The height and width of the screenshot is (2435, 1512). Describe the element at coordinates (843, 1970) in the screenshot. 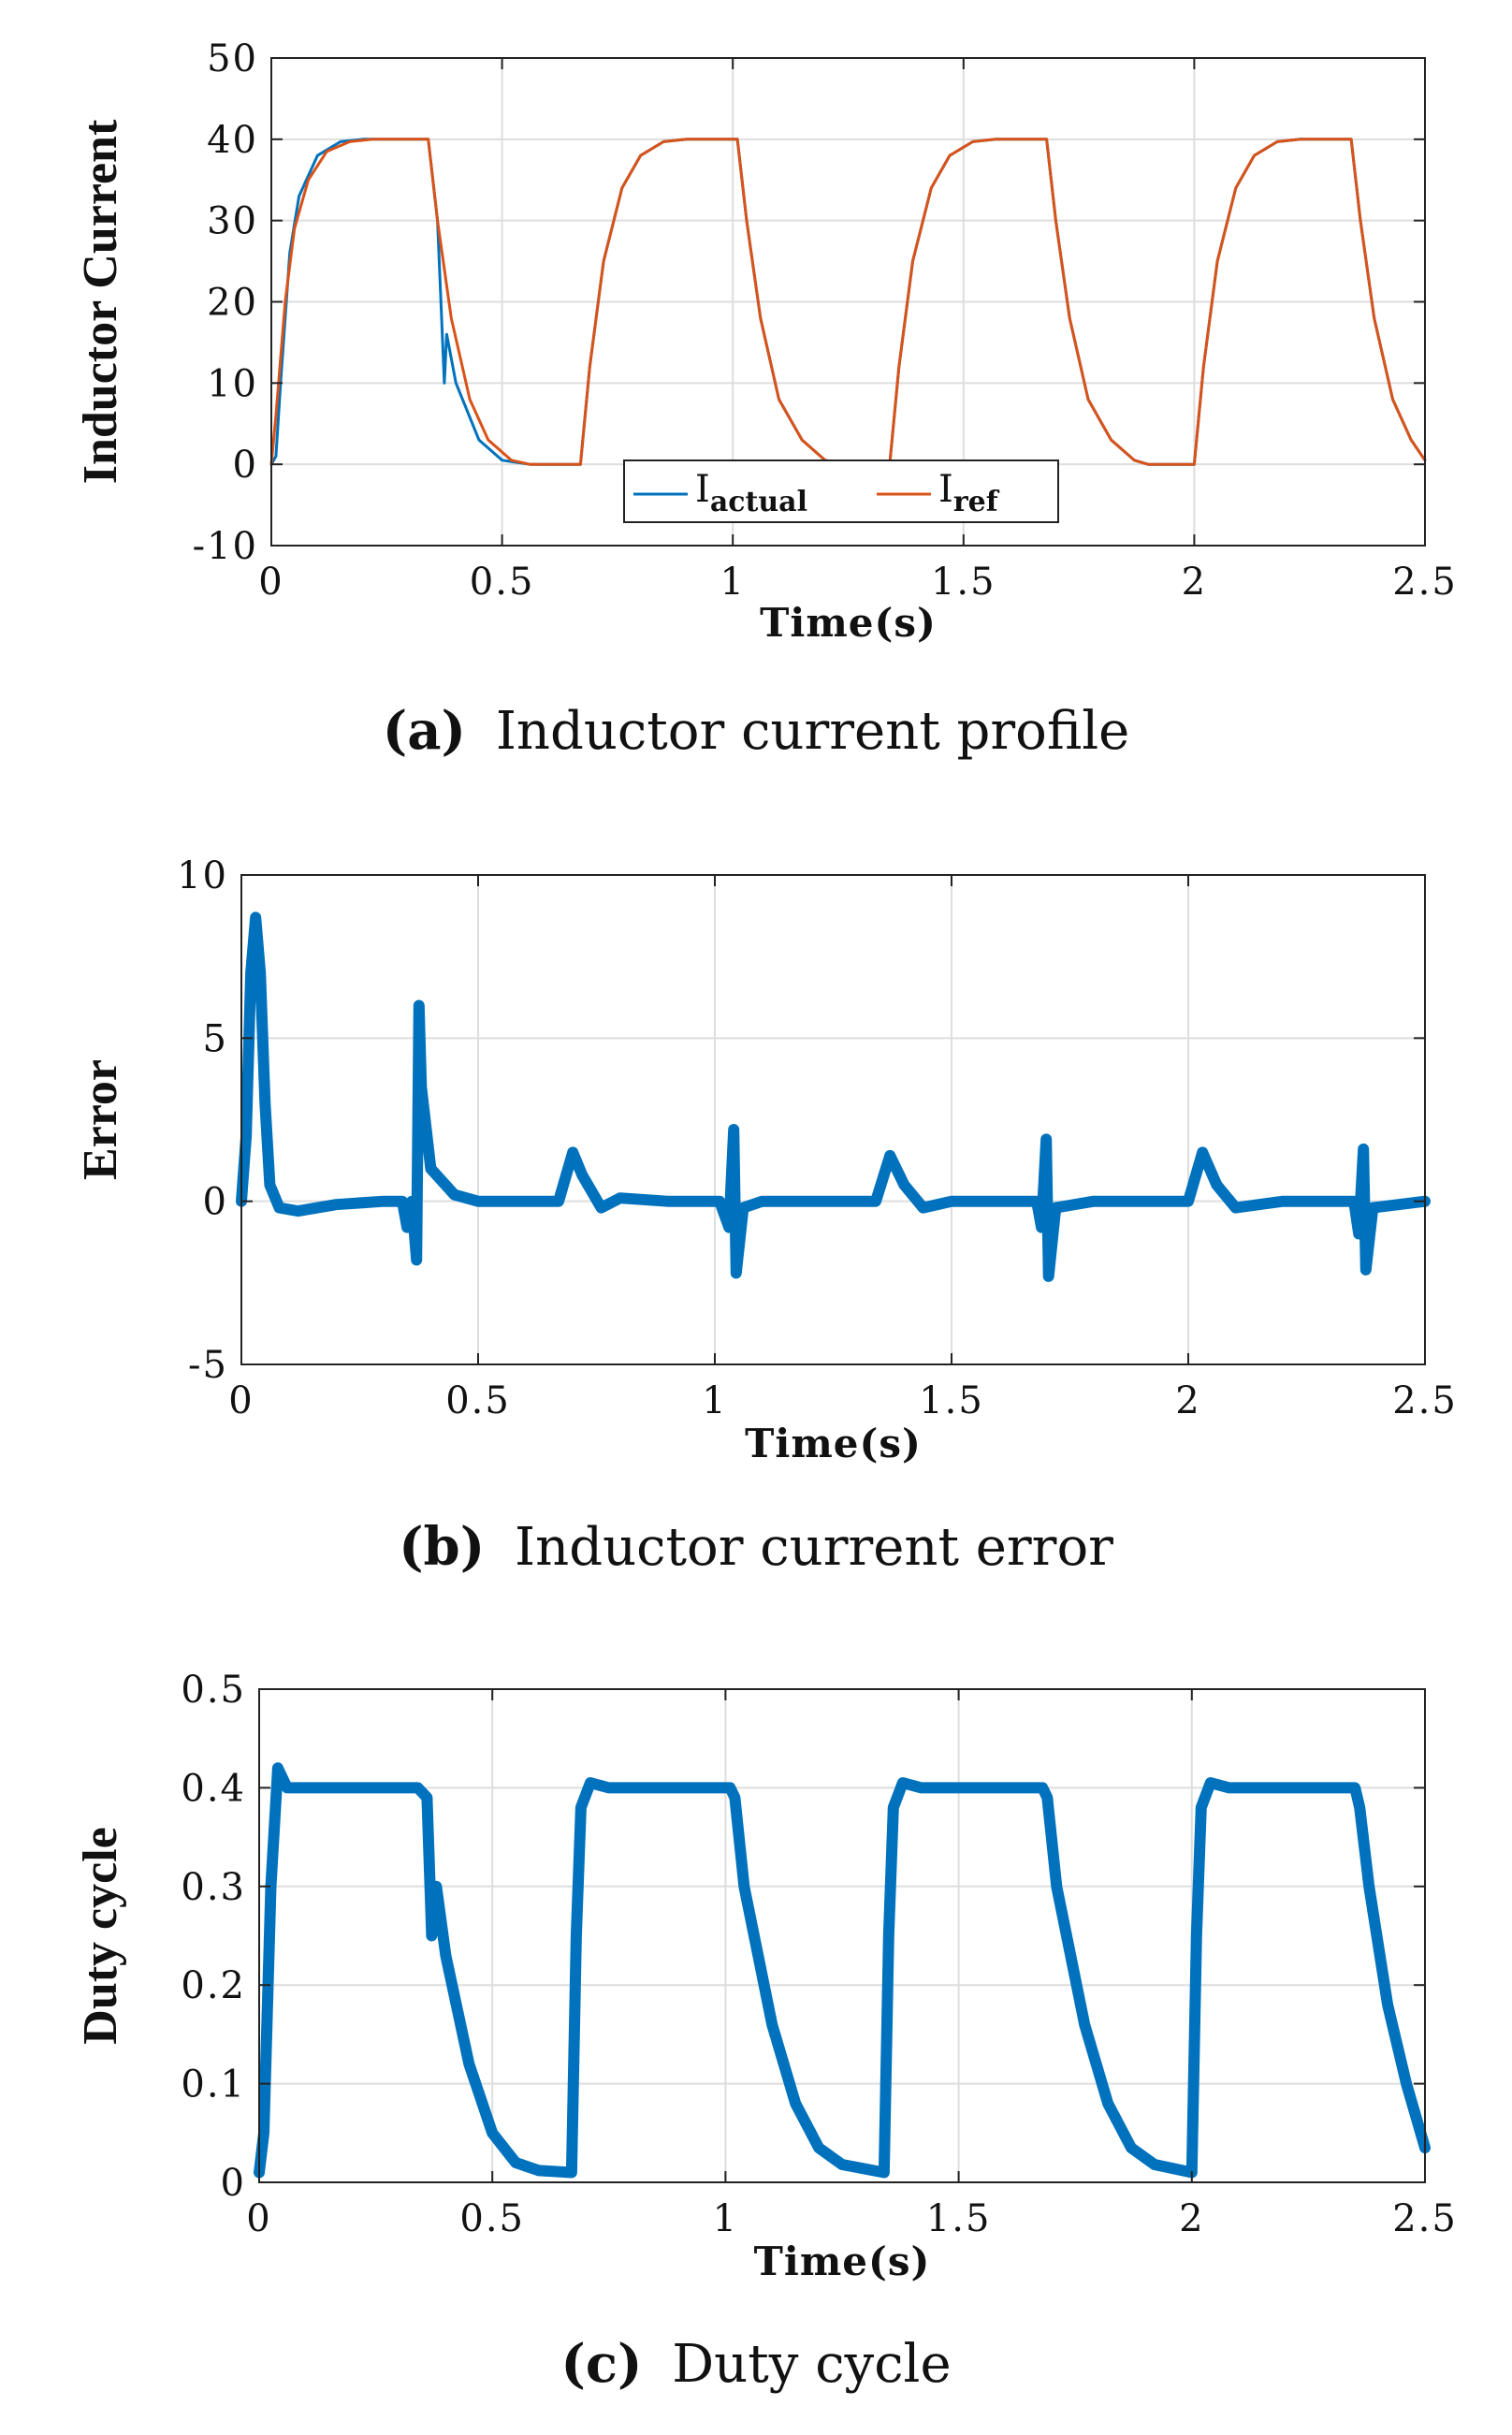

I see `series-line-duty` at that location.